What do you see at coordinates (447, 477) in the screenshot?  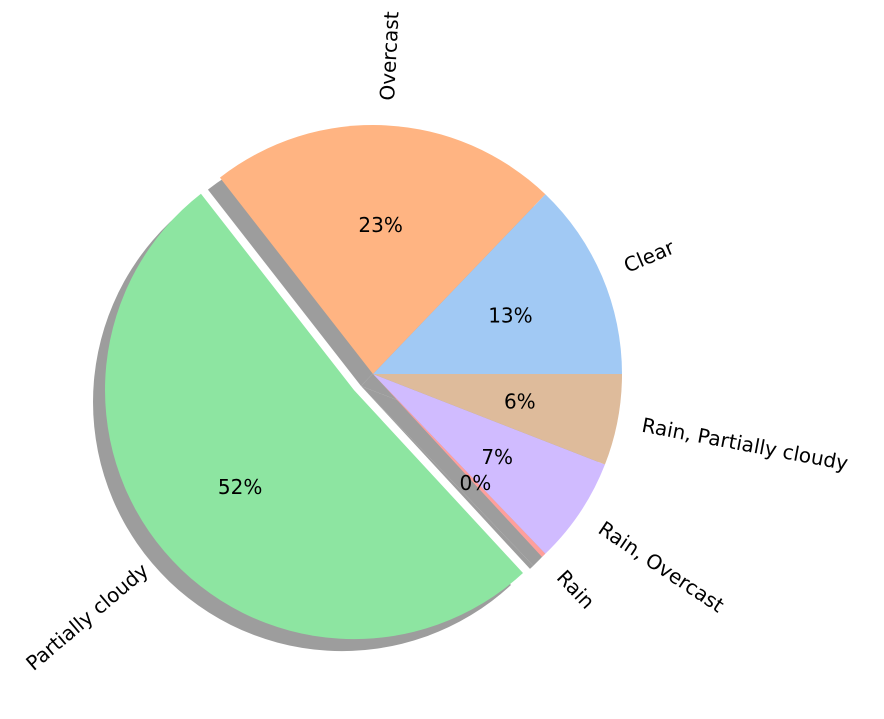 I see `shadow-rain` at bounding box center [447, 477].